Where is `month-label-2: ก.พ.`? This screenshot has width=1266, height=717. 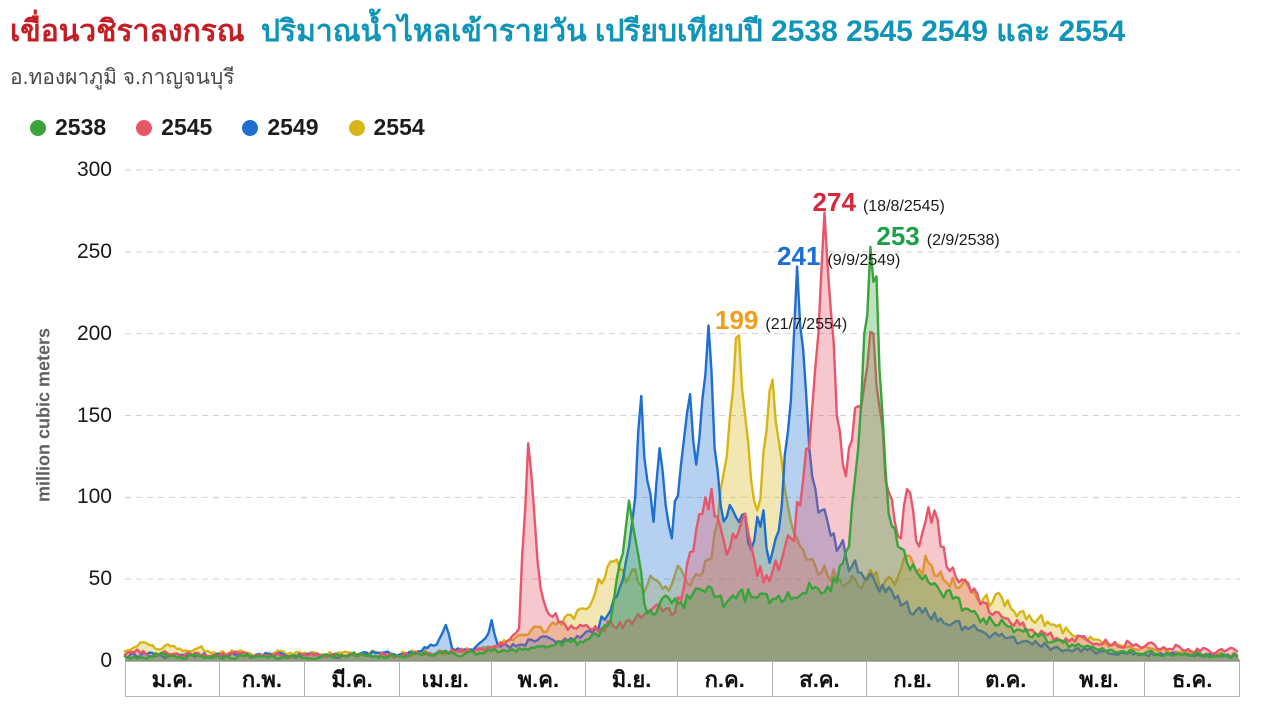
month-label-2: ก.พ. is located at coordinates (262, 679).